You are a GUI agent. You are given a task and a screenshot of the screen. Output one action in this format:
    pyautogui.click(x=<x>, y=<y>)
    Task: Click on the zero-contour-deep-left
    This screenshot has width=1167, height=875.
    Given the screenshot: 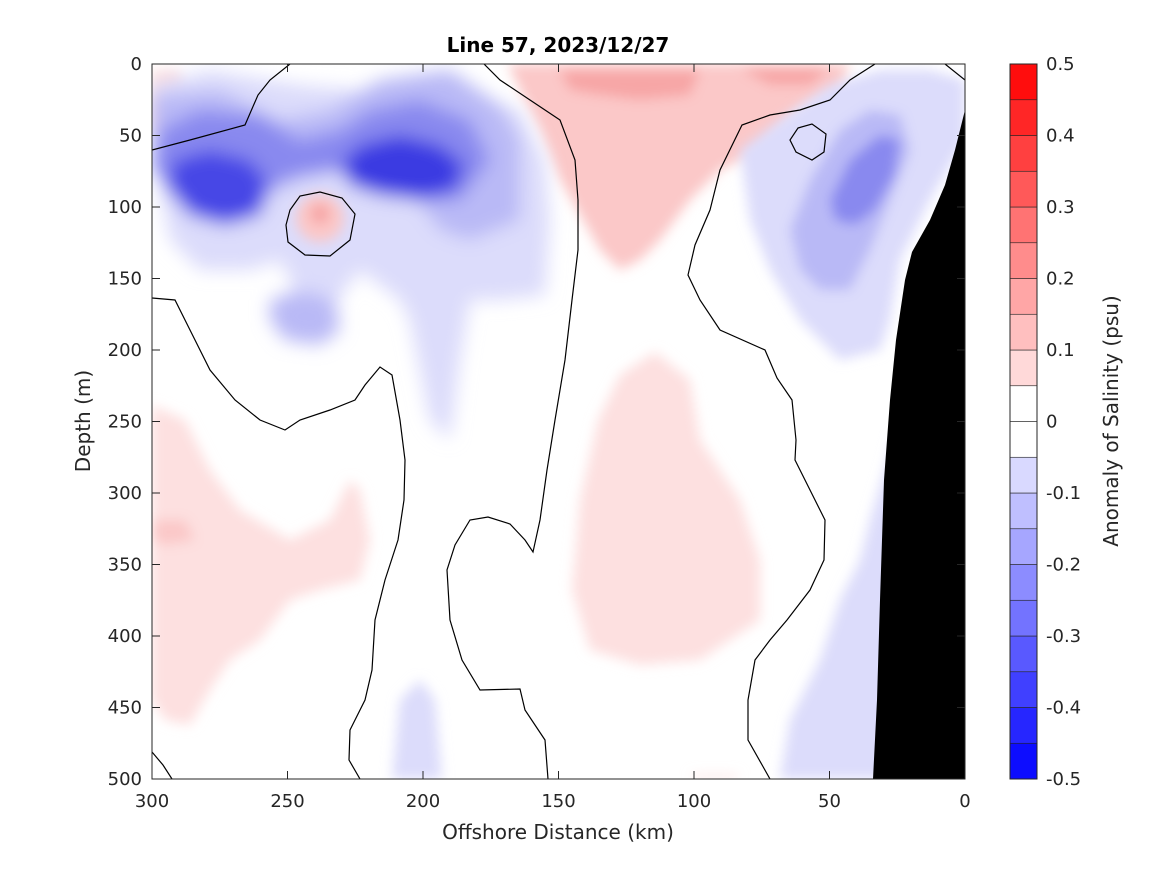 What is the action you would take?
    pyautogui.click(x=279, y=538)
    